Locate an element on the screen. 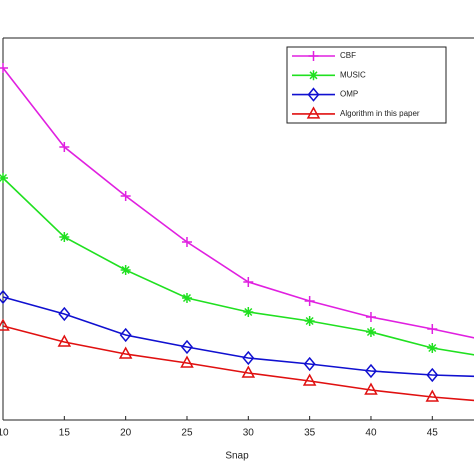 This screenshot has width=474, height=474. x-tick-label: 40 is located at coordinates (371, 433).